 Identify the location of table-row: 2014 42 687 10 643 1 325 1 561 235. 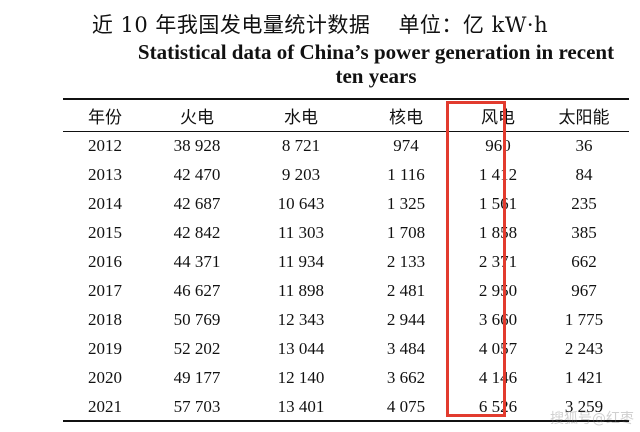
(346, 203).